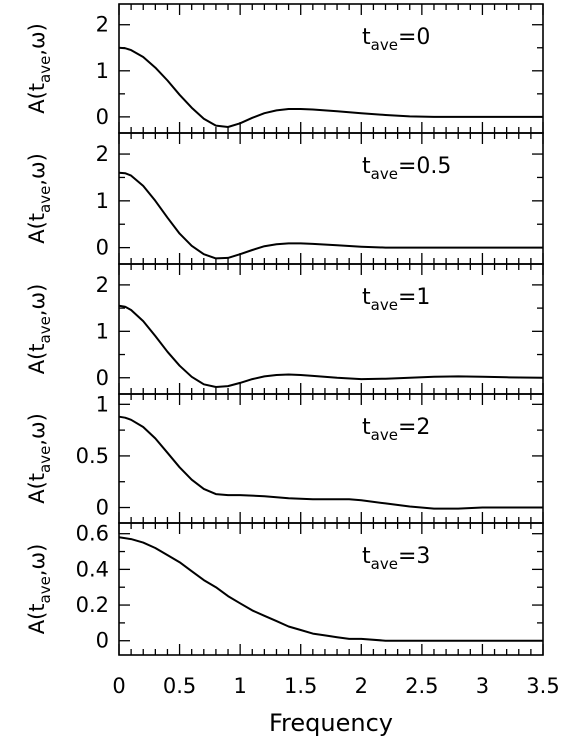 The width and height of the screenshot is (564, 747). I want to click on y-tick-label: 0.2, so click(92, 605).